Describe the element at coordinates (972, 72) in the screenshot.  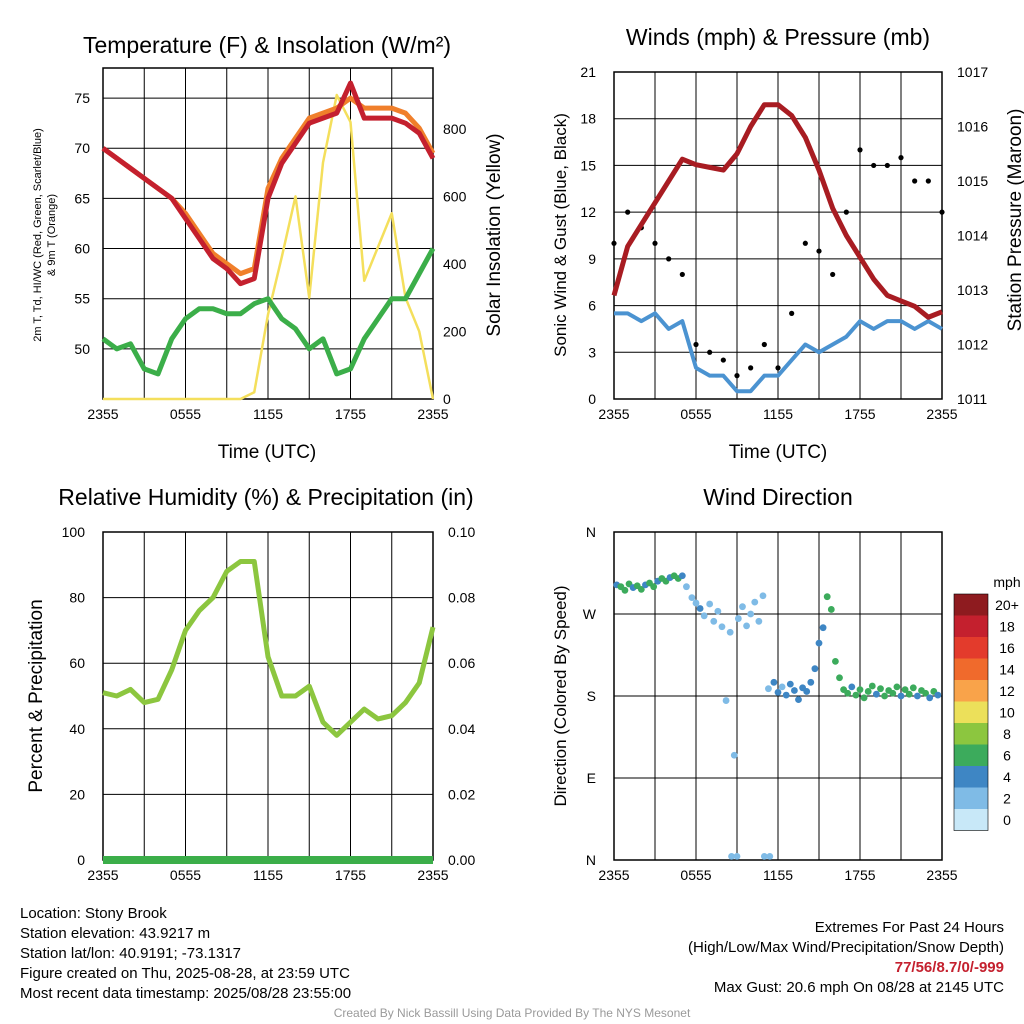
I see `y2-tick-label: 1017` at that location.